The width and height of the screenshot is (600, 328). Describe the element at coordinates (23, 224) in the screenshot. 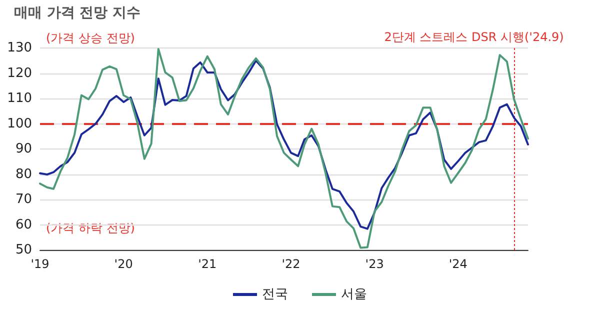

I see `y-tick-label: 60` at that location.